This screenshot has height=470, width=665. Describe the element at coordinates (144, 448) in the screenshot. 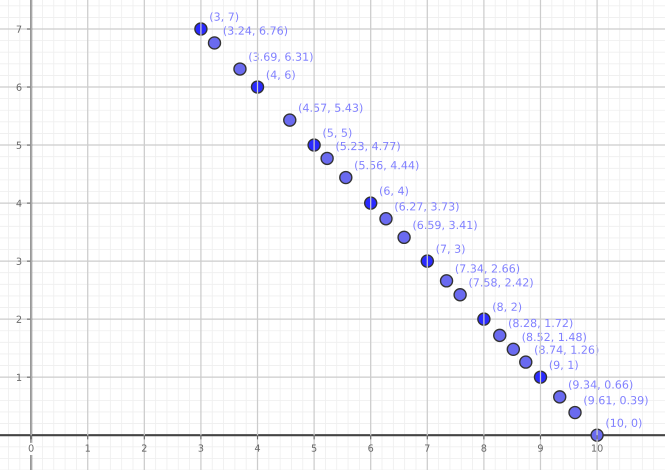

I see `x-tick-label: 2` at that location.